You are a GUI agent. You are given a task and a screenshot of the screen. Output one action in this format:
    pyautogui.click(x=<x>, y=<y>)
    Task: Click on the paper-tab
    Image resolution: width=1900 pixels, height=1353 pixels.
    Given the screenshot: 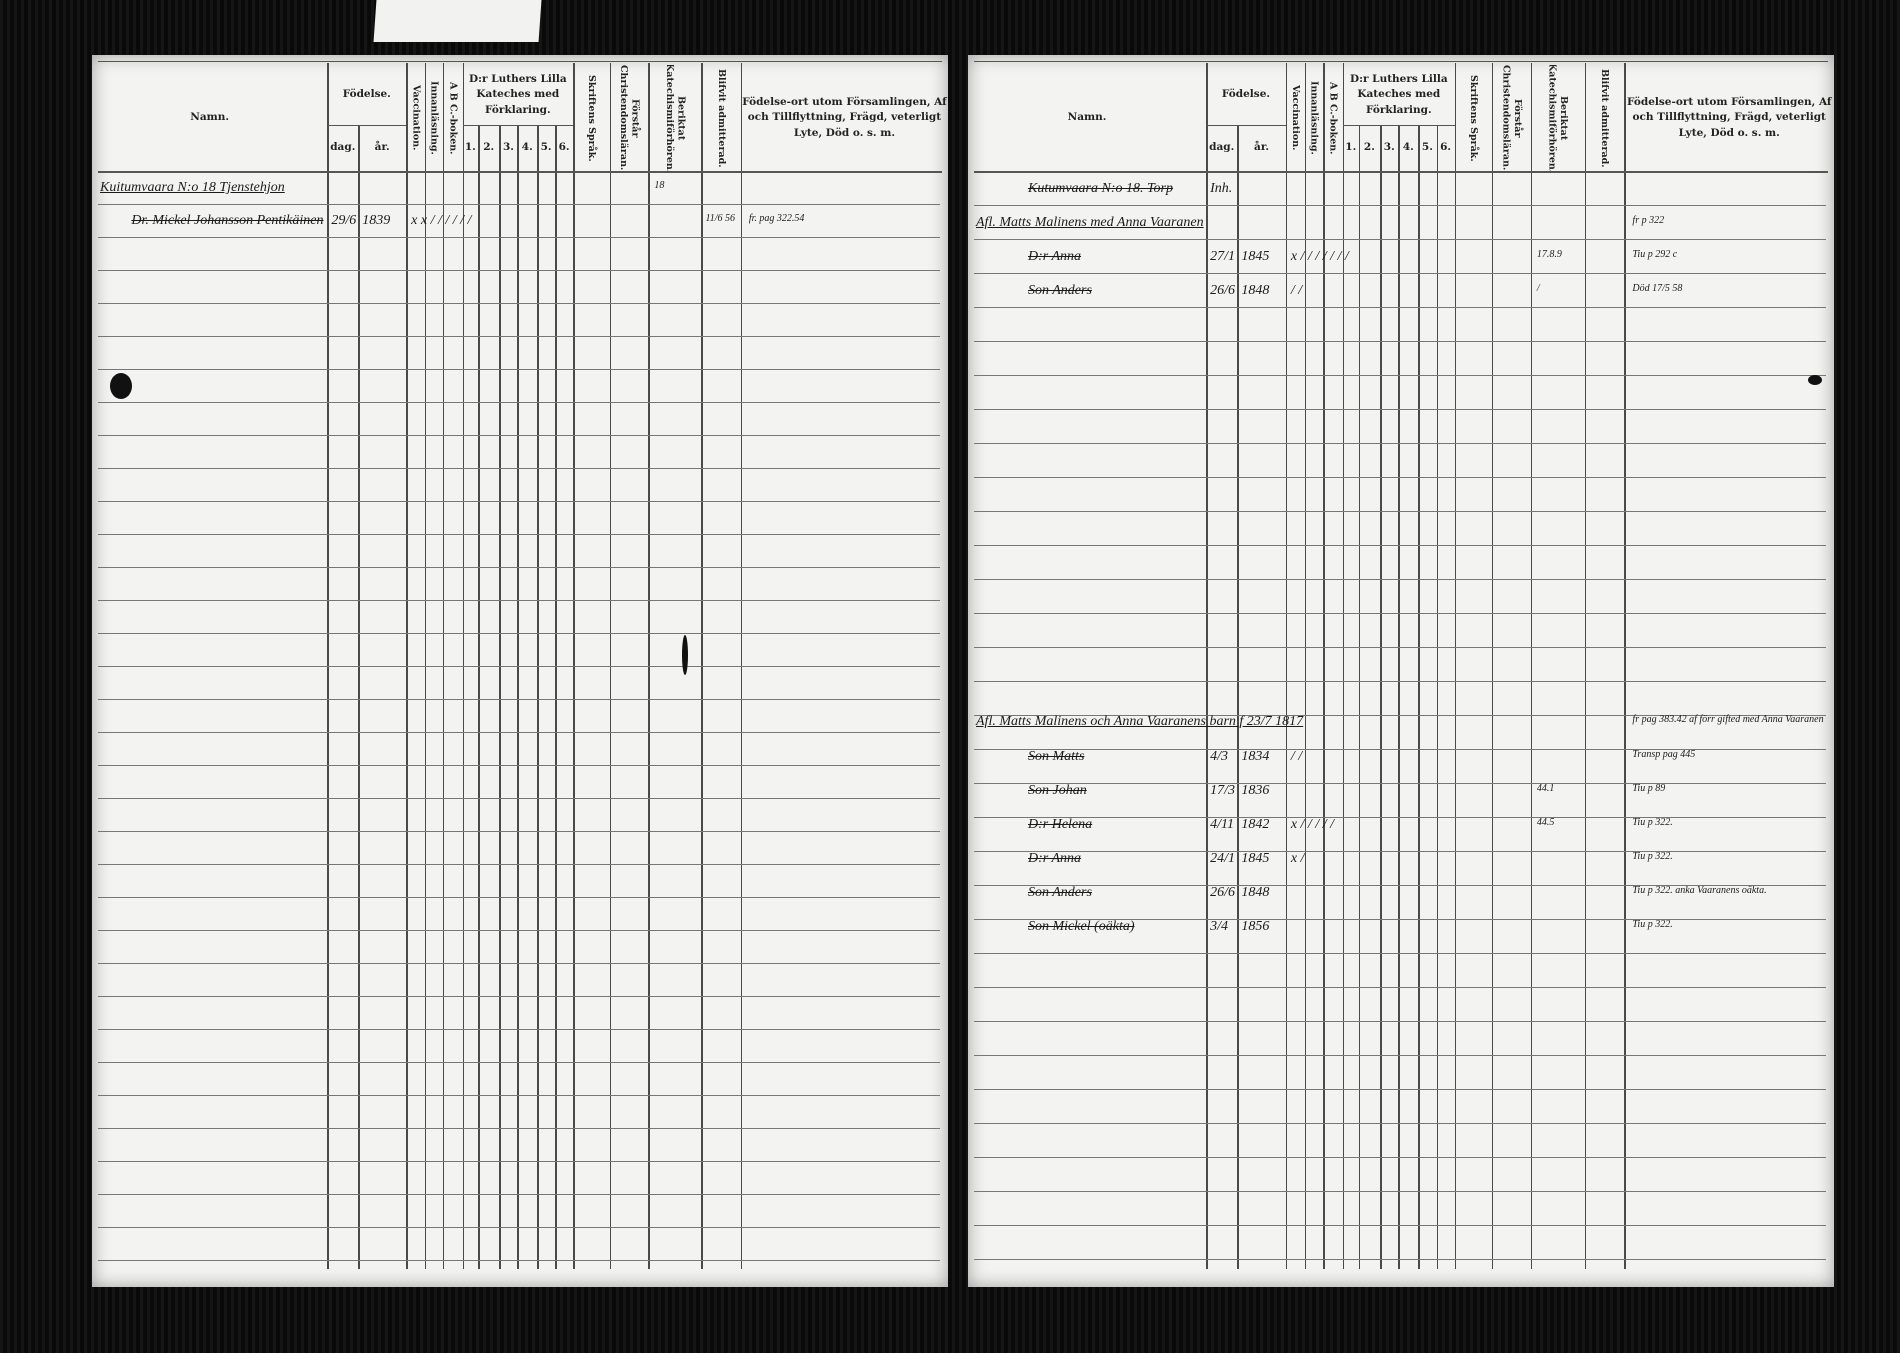 What is the action you would take?
    pyautogui.click(x=457, y=21)
    